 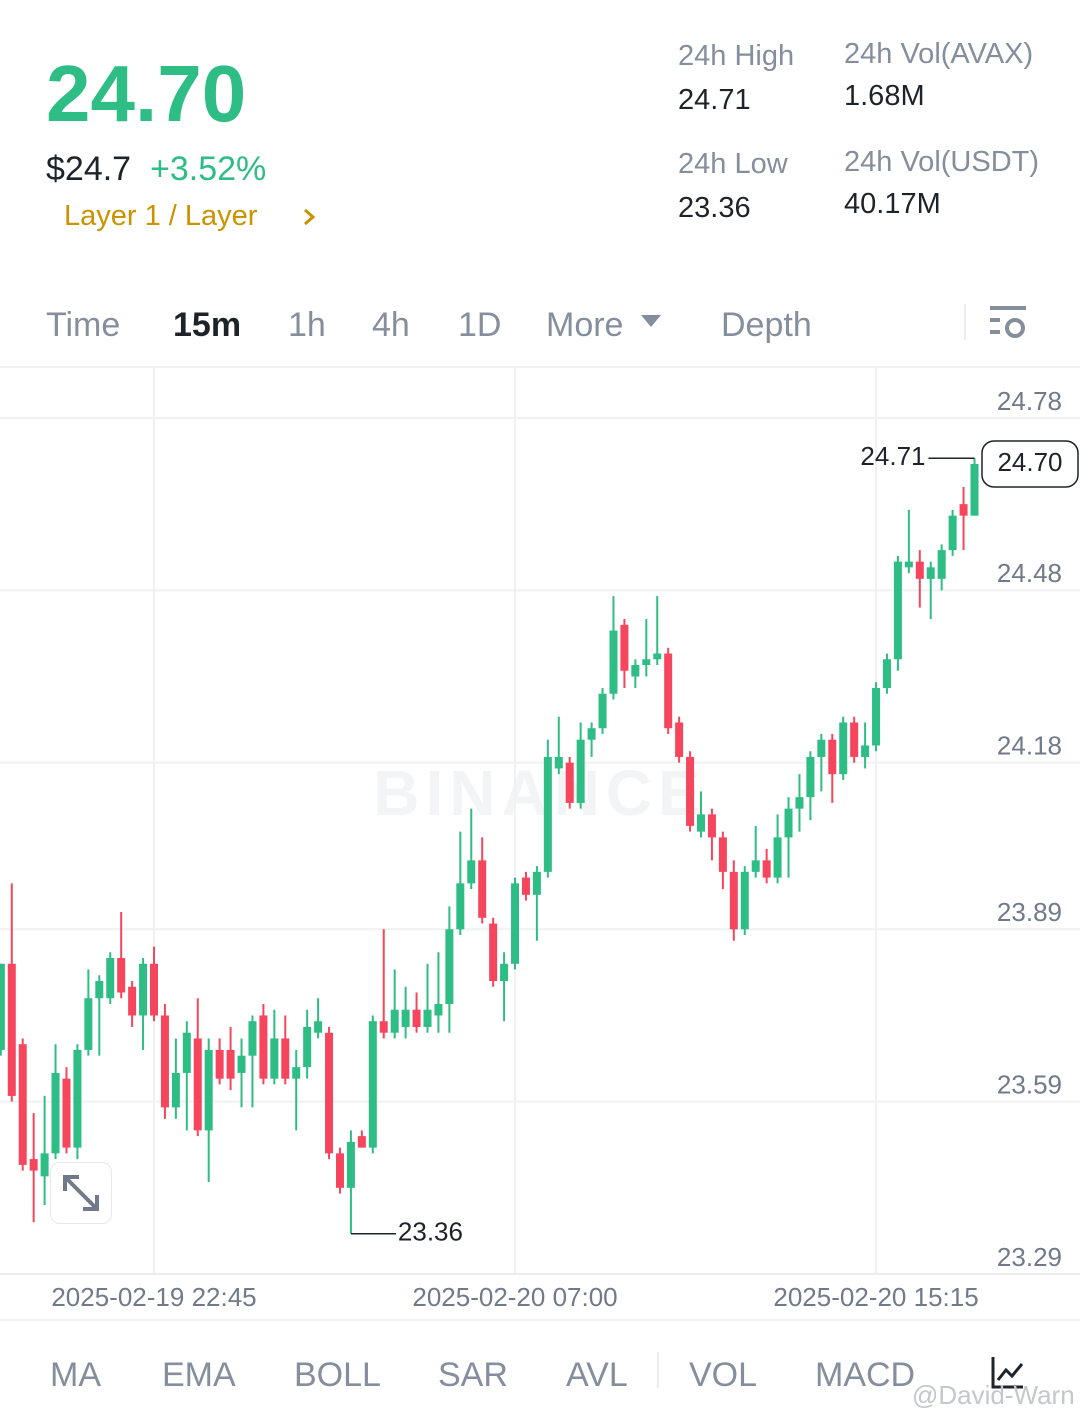 I want to click on y-tick-label: 24.48, so click(x=1029, y=573).